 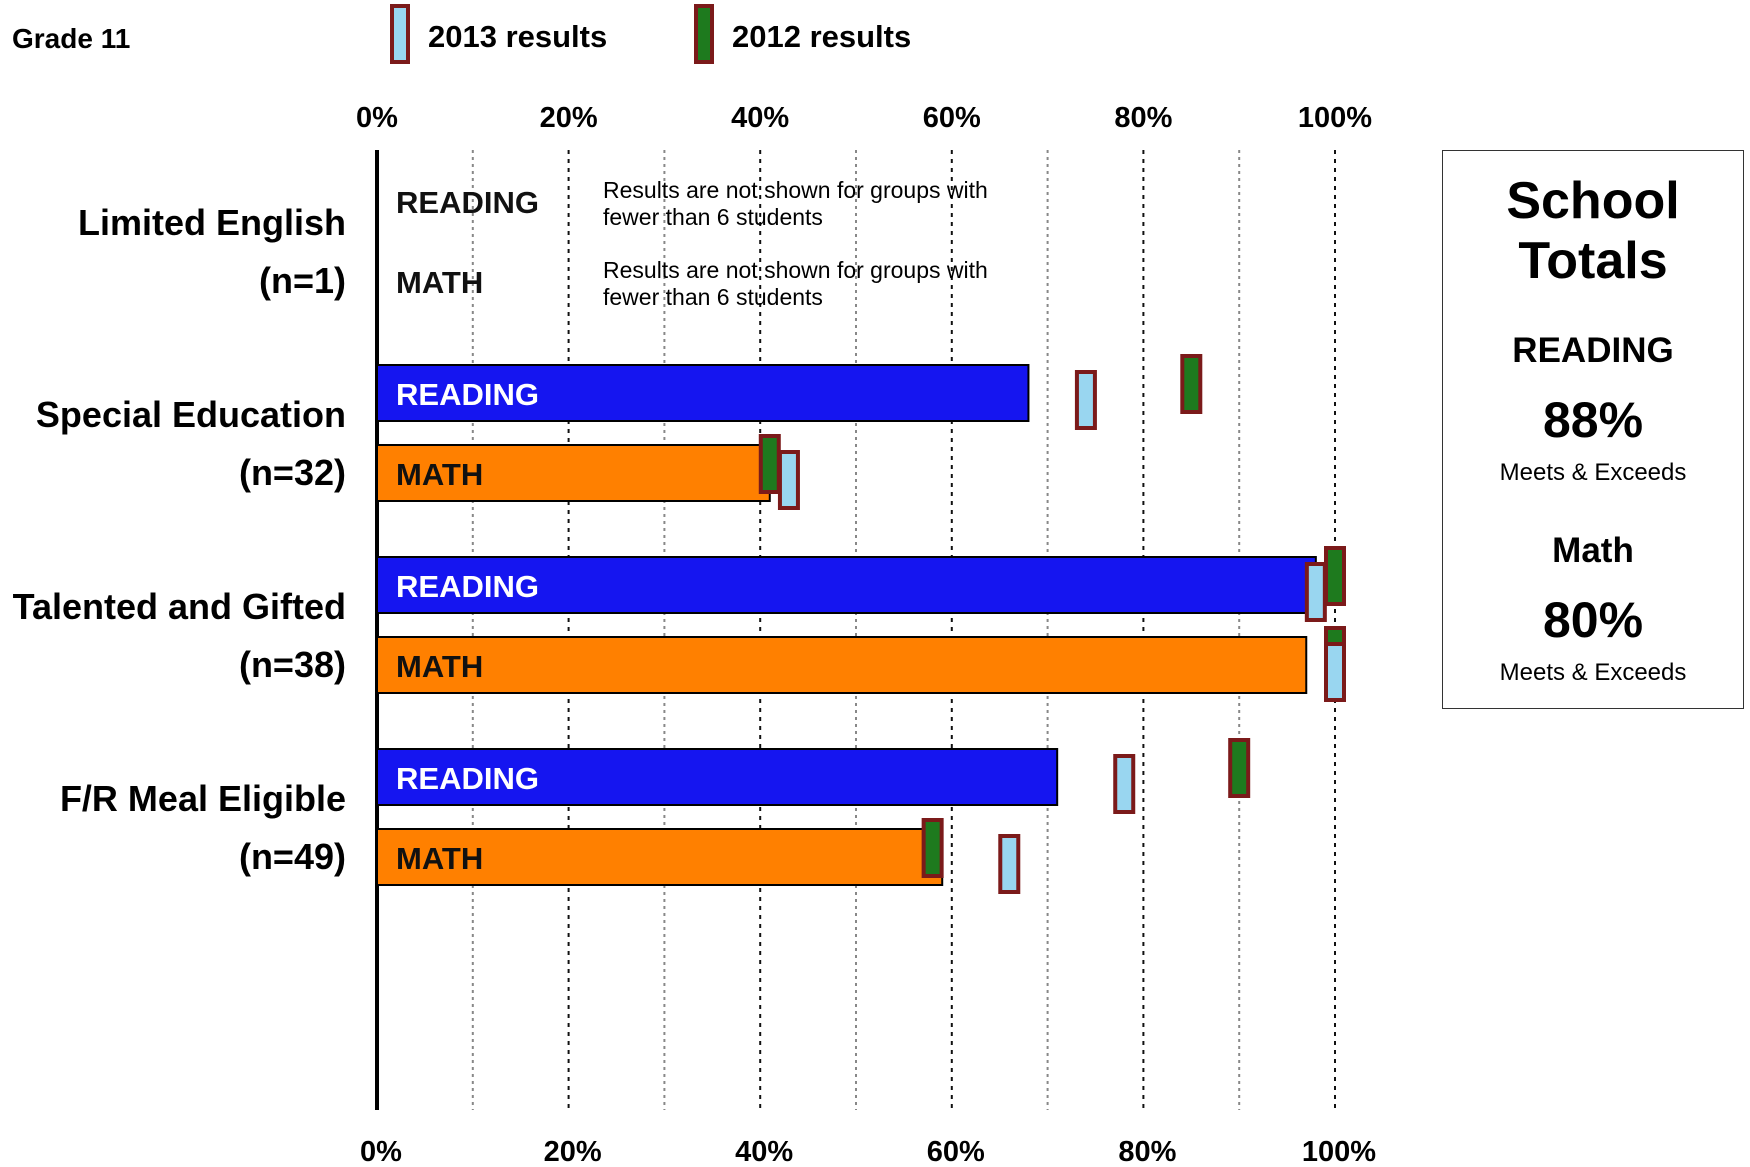 What do you see at coordinates (569, 118) in the screenshot?
I see `x-tick-top-20: 20%` at bounding box center [569, 118].